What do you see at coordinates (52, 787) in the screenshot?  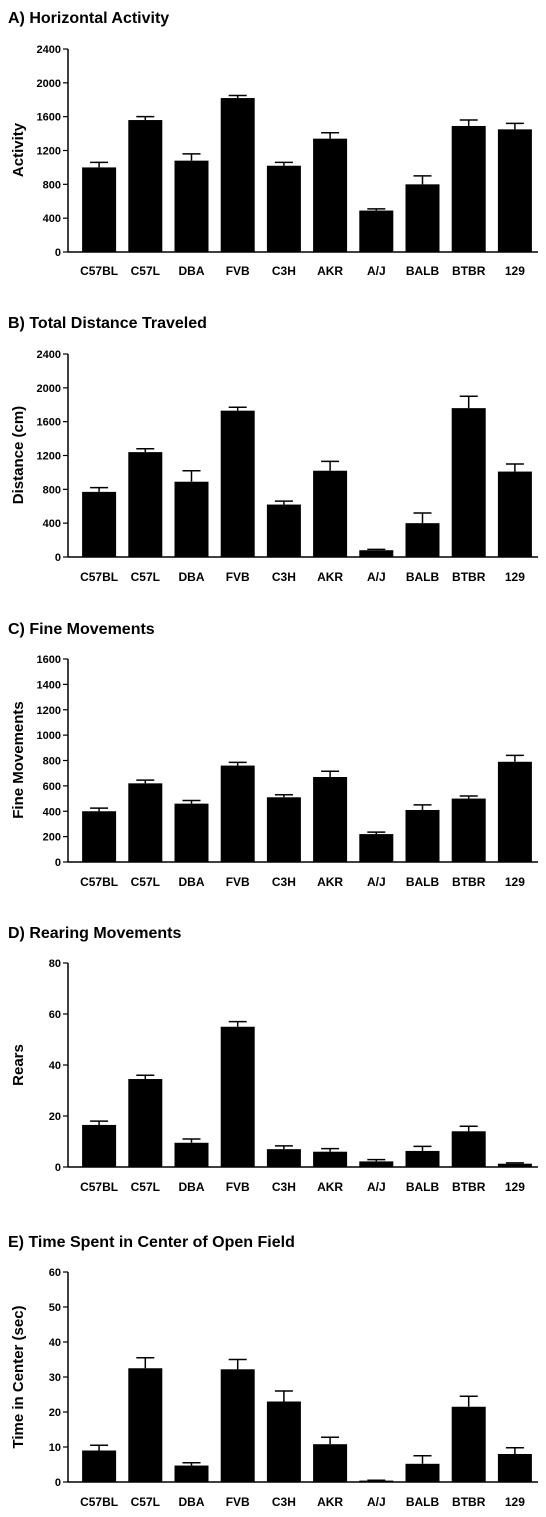 I see `y-tick-label: 600` at bounding box center [52, 787].